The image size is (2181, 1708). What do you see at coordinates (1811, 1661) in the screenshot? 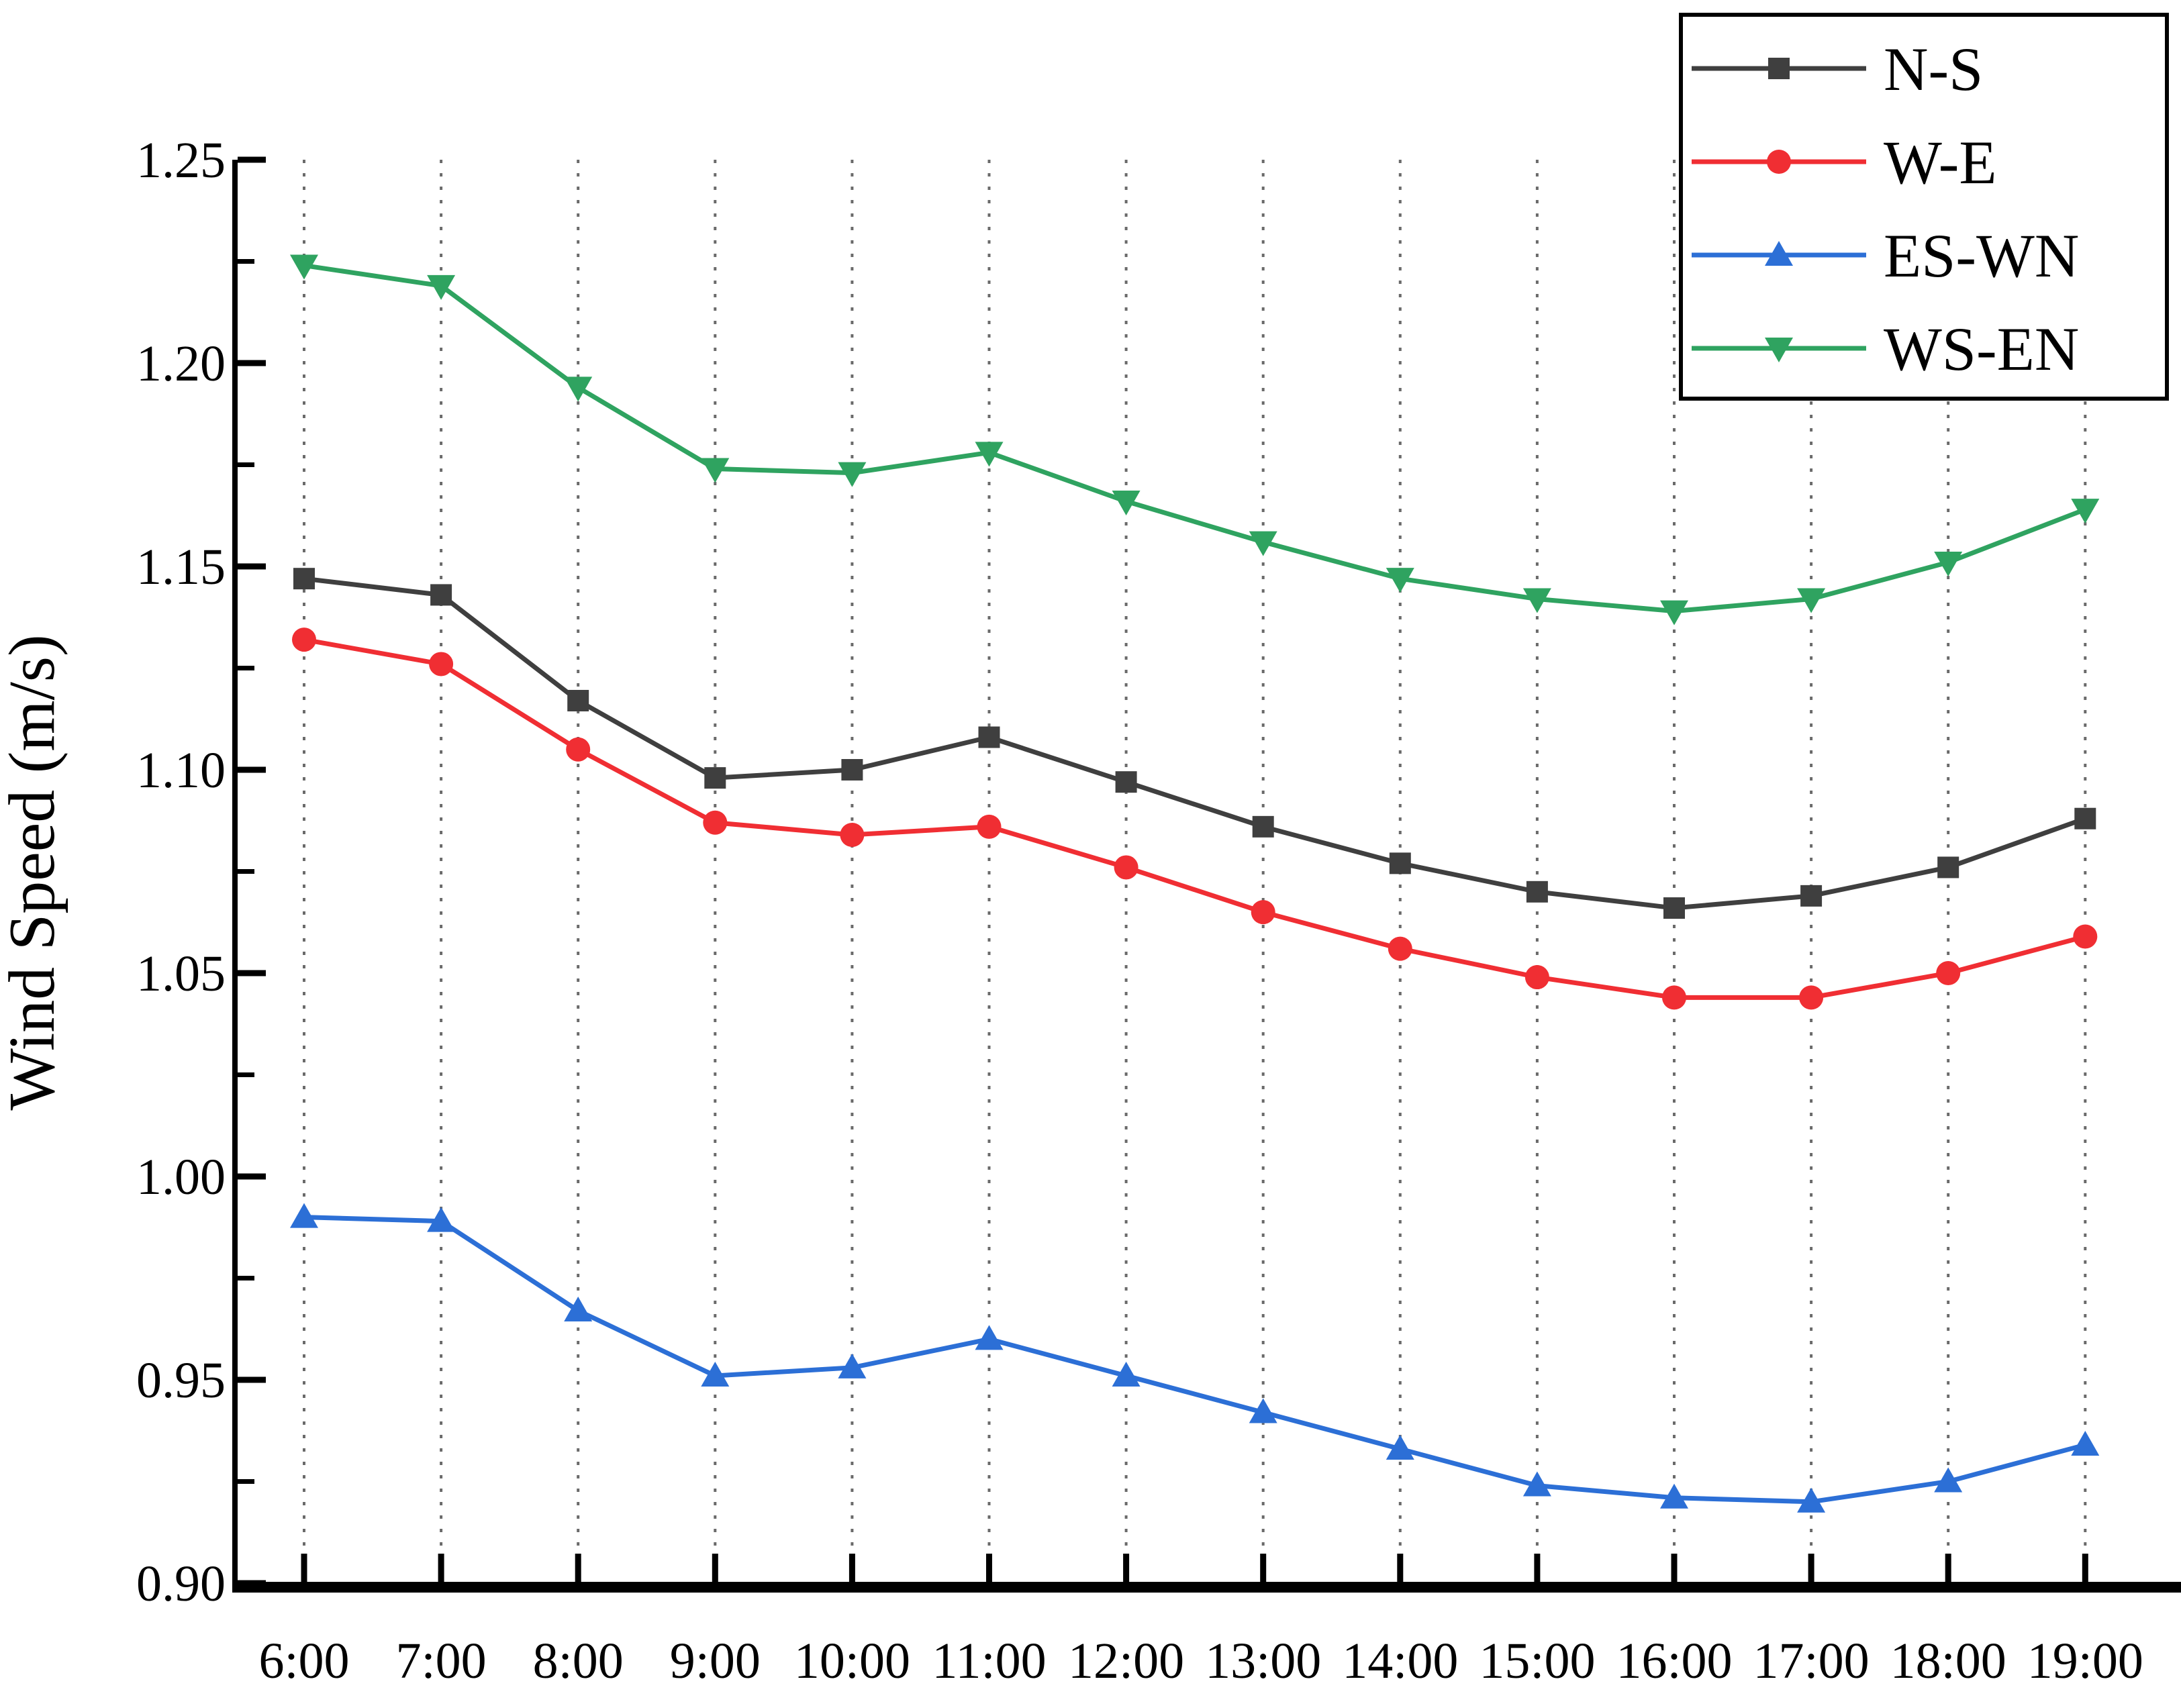
I see `x-tick-label: 17:00` at bounding box center [1811, 1661].